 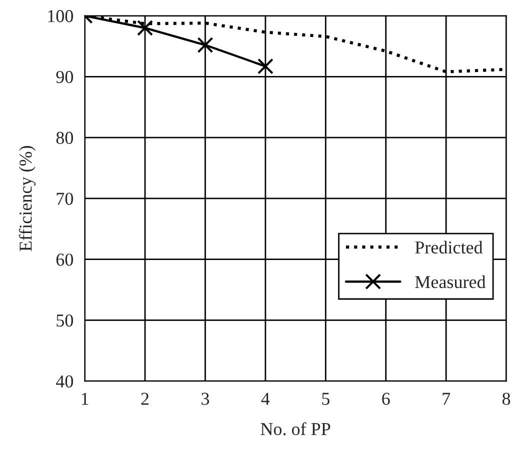 I want to click on y-axis-title: Efficiency (%), so click(x=27, y=199).